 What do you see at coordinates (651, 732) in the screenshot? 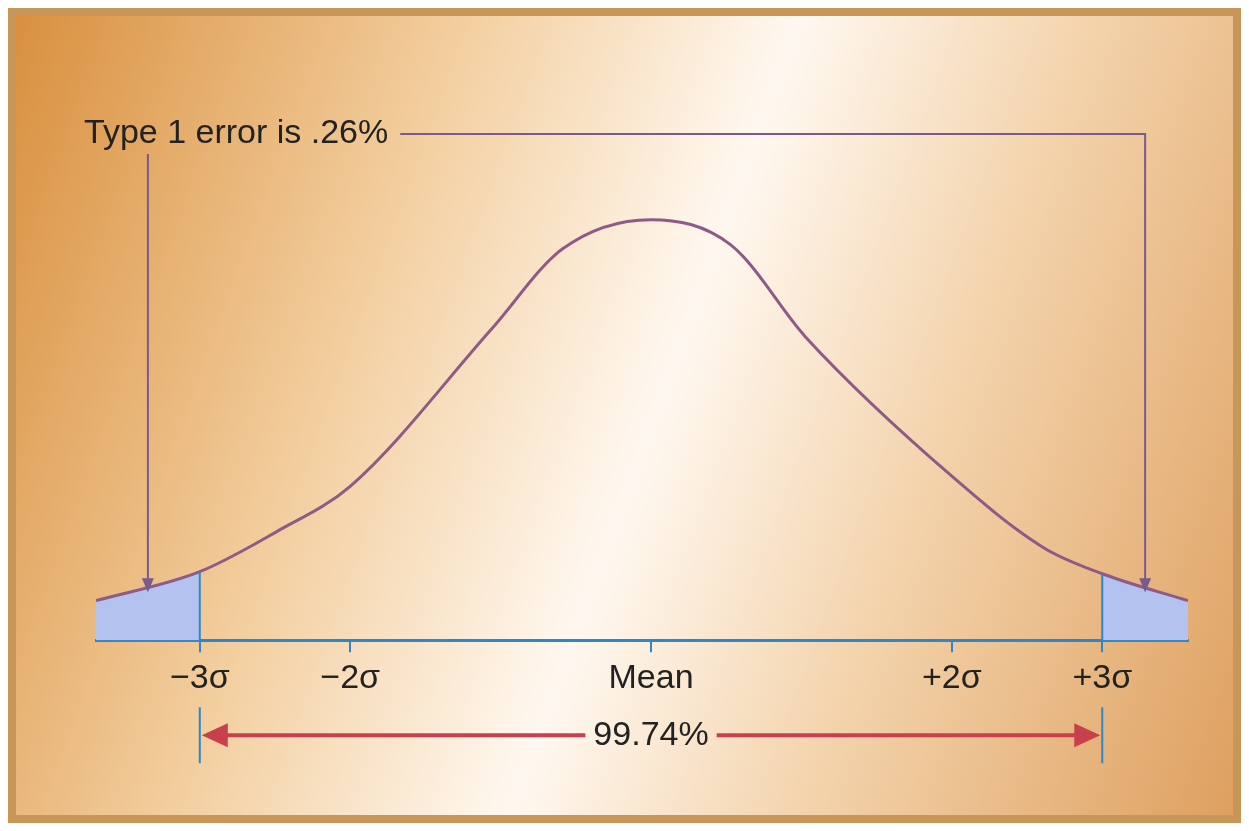
I see `text: 99.74%` at bounding box center [651, 732].